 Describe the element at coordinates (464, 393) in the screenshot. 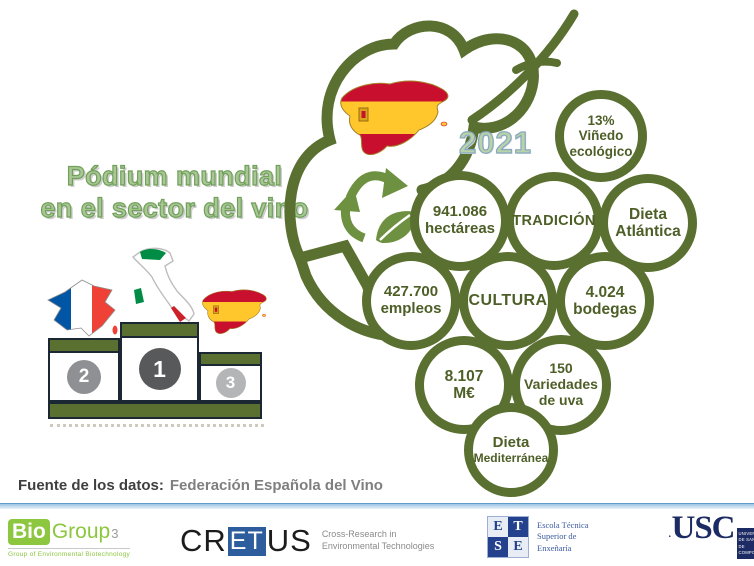

I see `stat-line: M€` at that location.